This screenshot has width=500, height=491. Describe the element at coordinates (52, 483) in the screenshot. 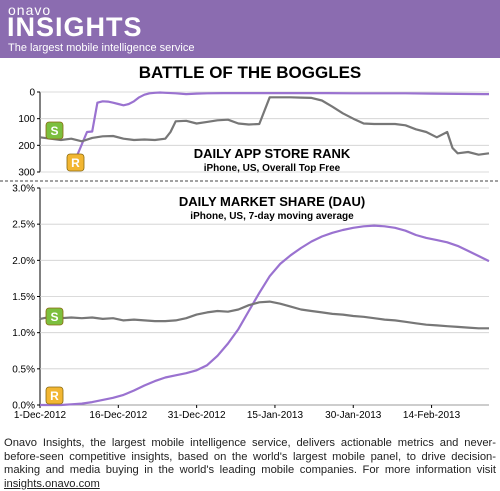

I see `footer-link: insights.onavo.com` at that location.